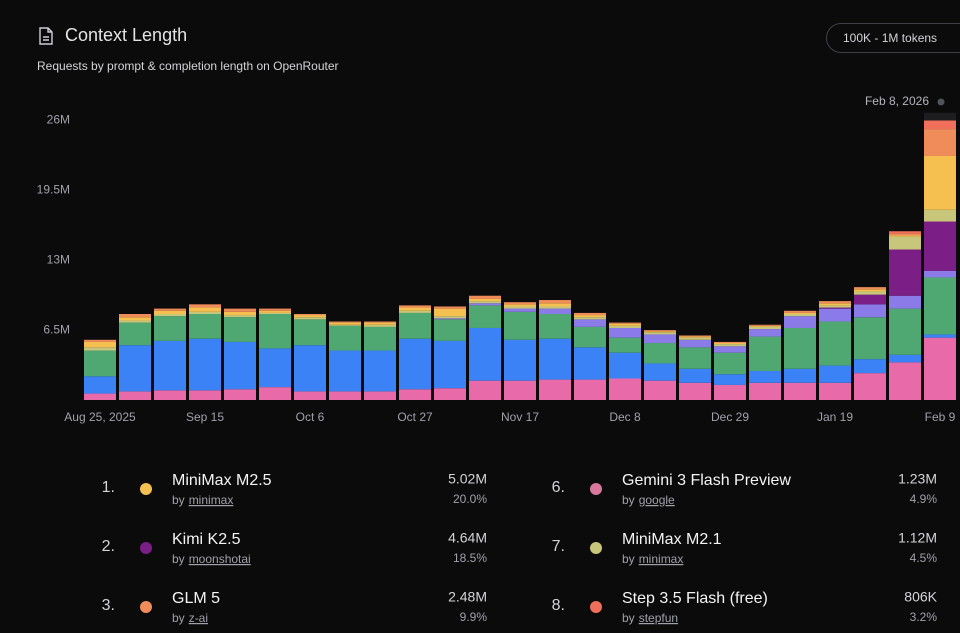  I want to click on share: 3.2%, so click(924, 617).